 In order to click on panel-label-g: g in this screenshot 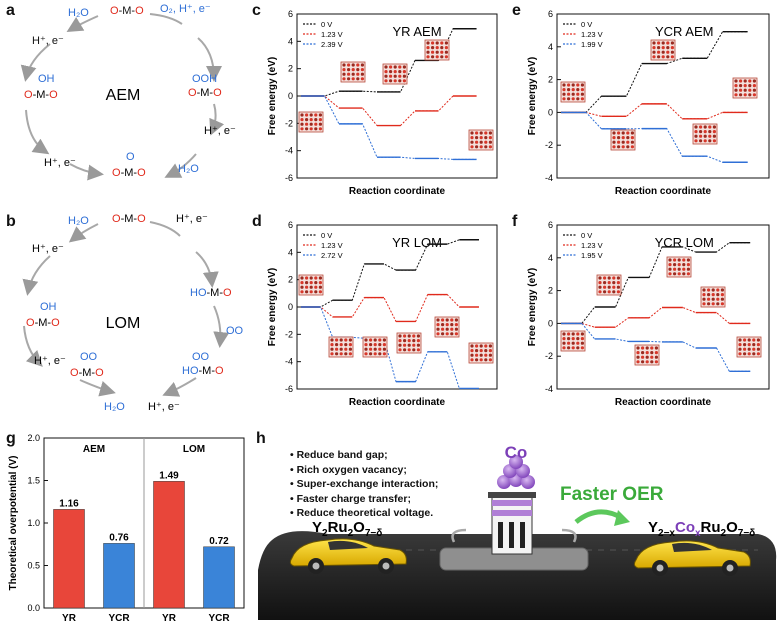, I will do `click(11, 438)`.